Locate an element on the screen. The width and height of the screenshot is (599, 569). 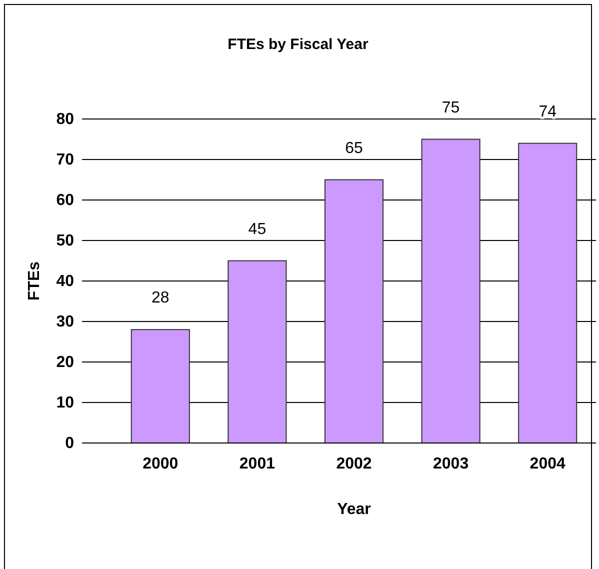
y-tick-label: 60 is located at coordinates (65, 201).